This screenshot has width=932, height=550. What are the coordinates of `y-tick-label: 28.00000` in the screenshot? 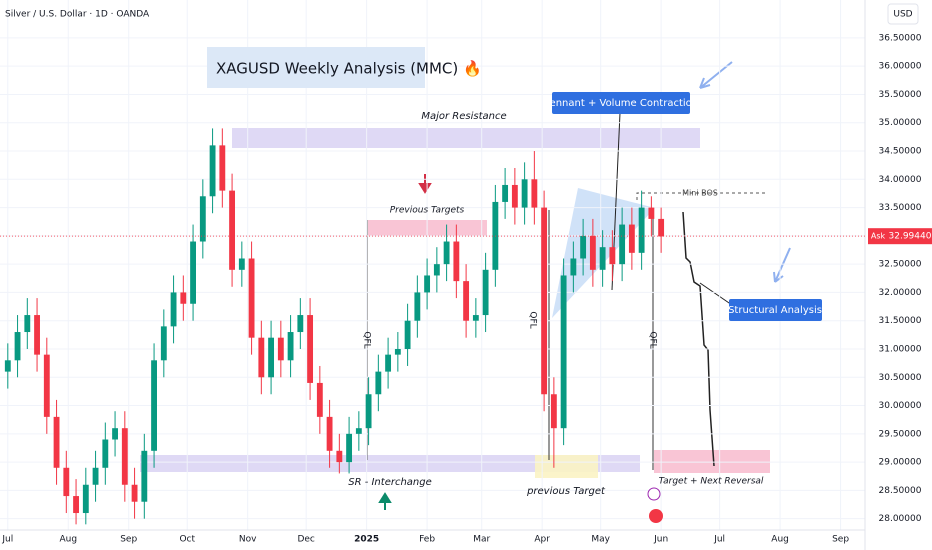 It's located at (900, 519).